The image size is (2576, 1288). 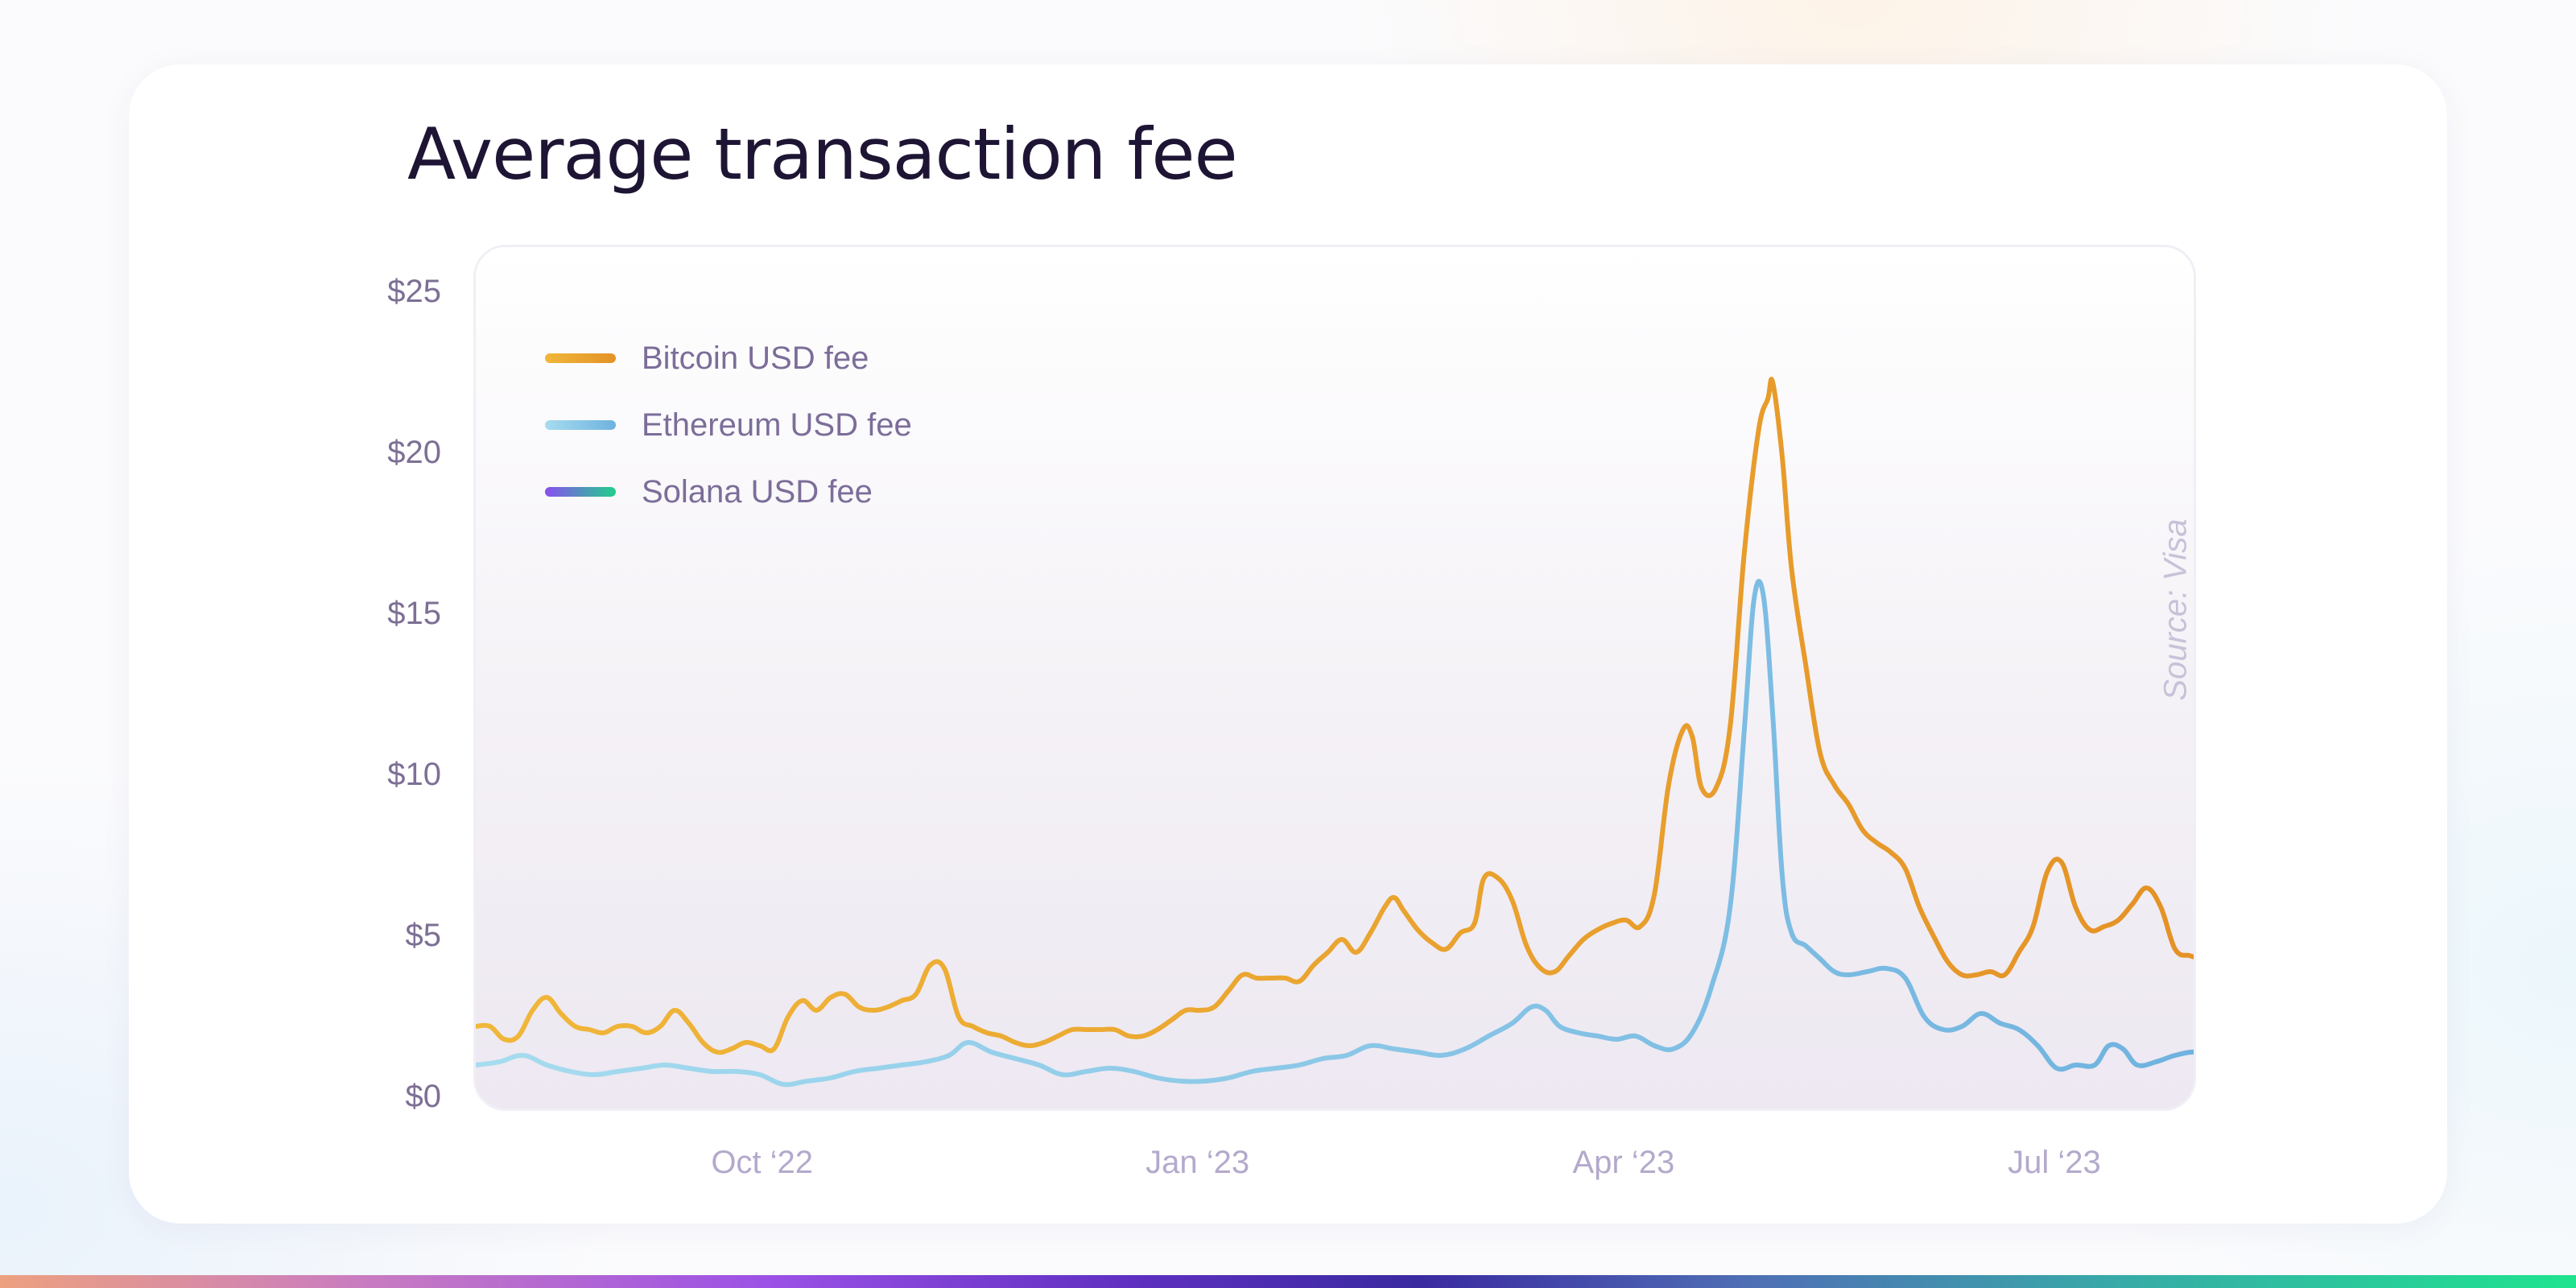 What do you see at coordinates (580, 424) in the screenshot?
I see `ethereum-swatch` at bounding box center [580, 424].